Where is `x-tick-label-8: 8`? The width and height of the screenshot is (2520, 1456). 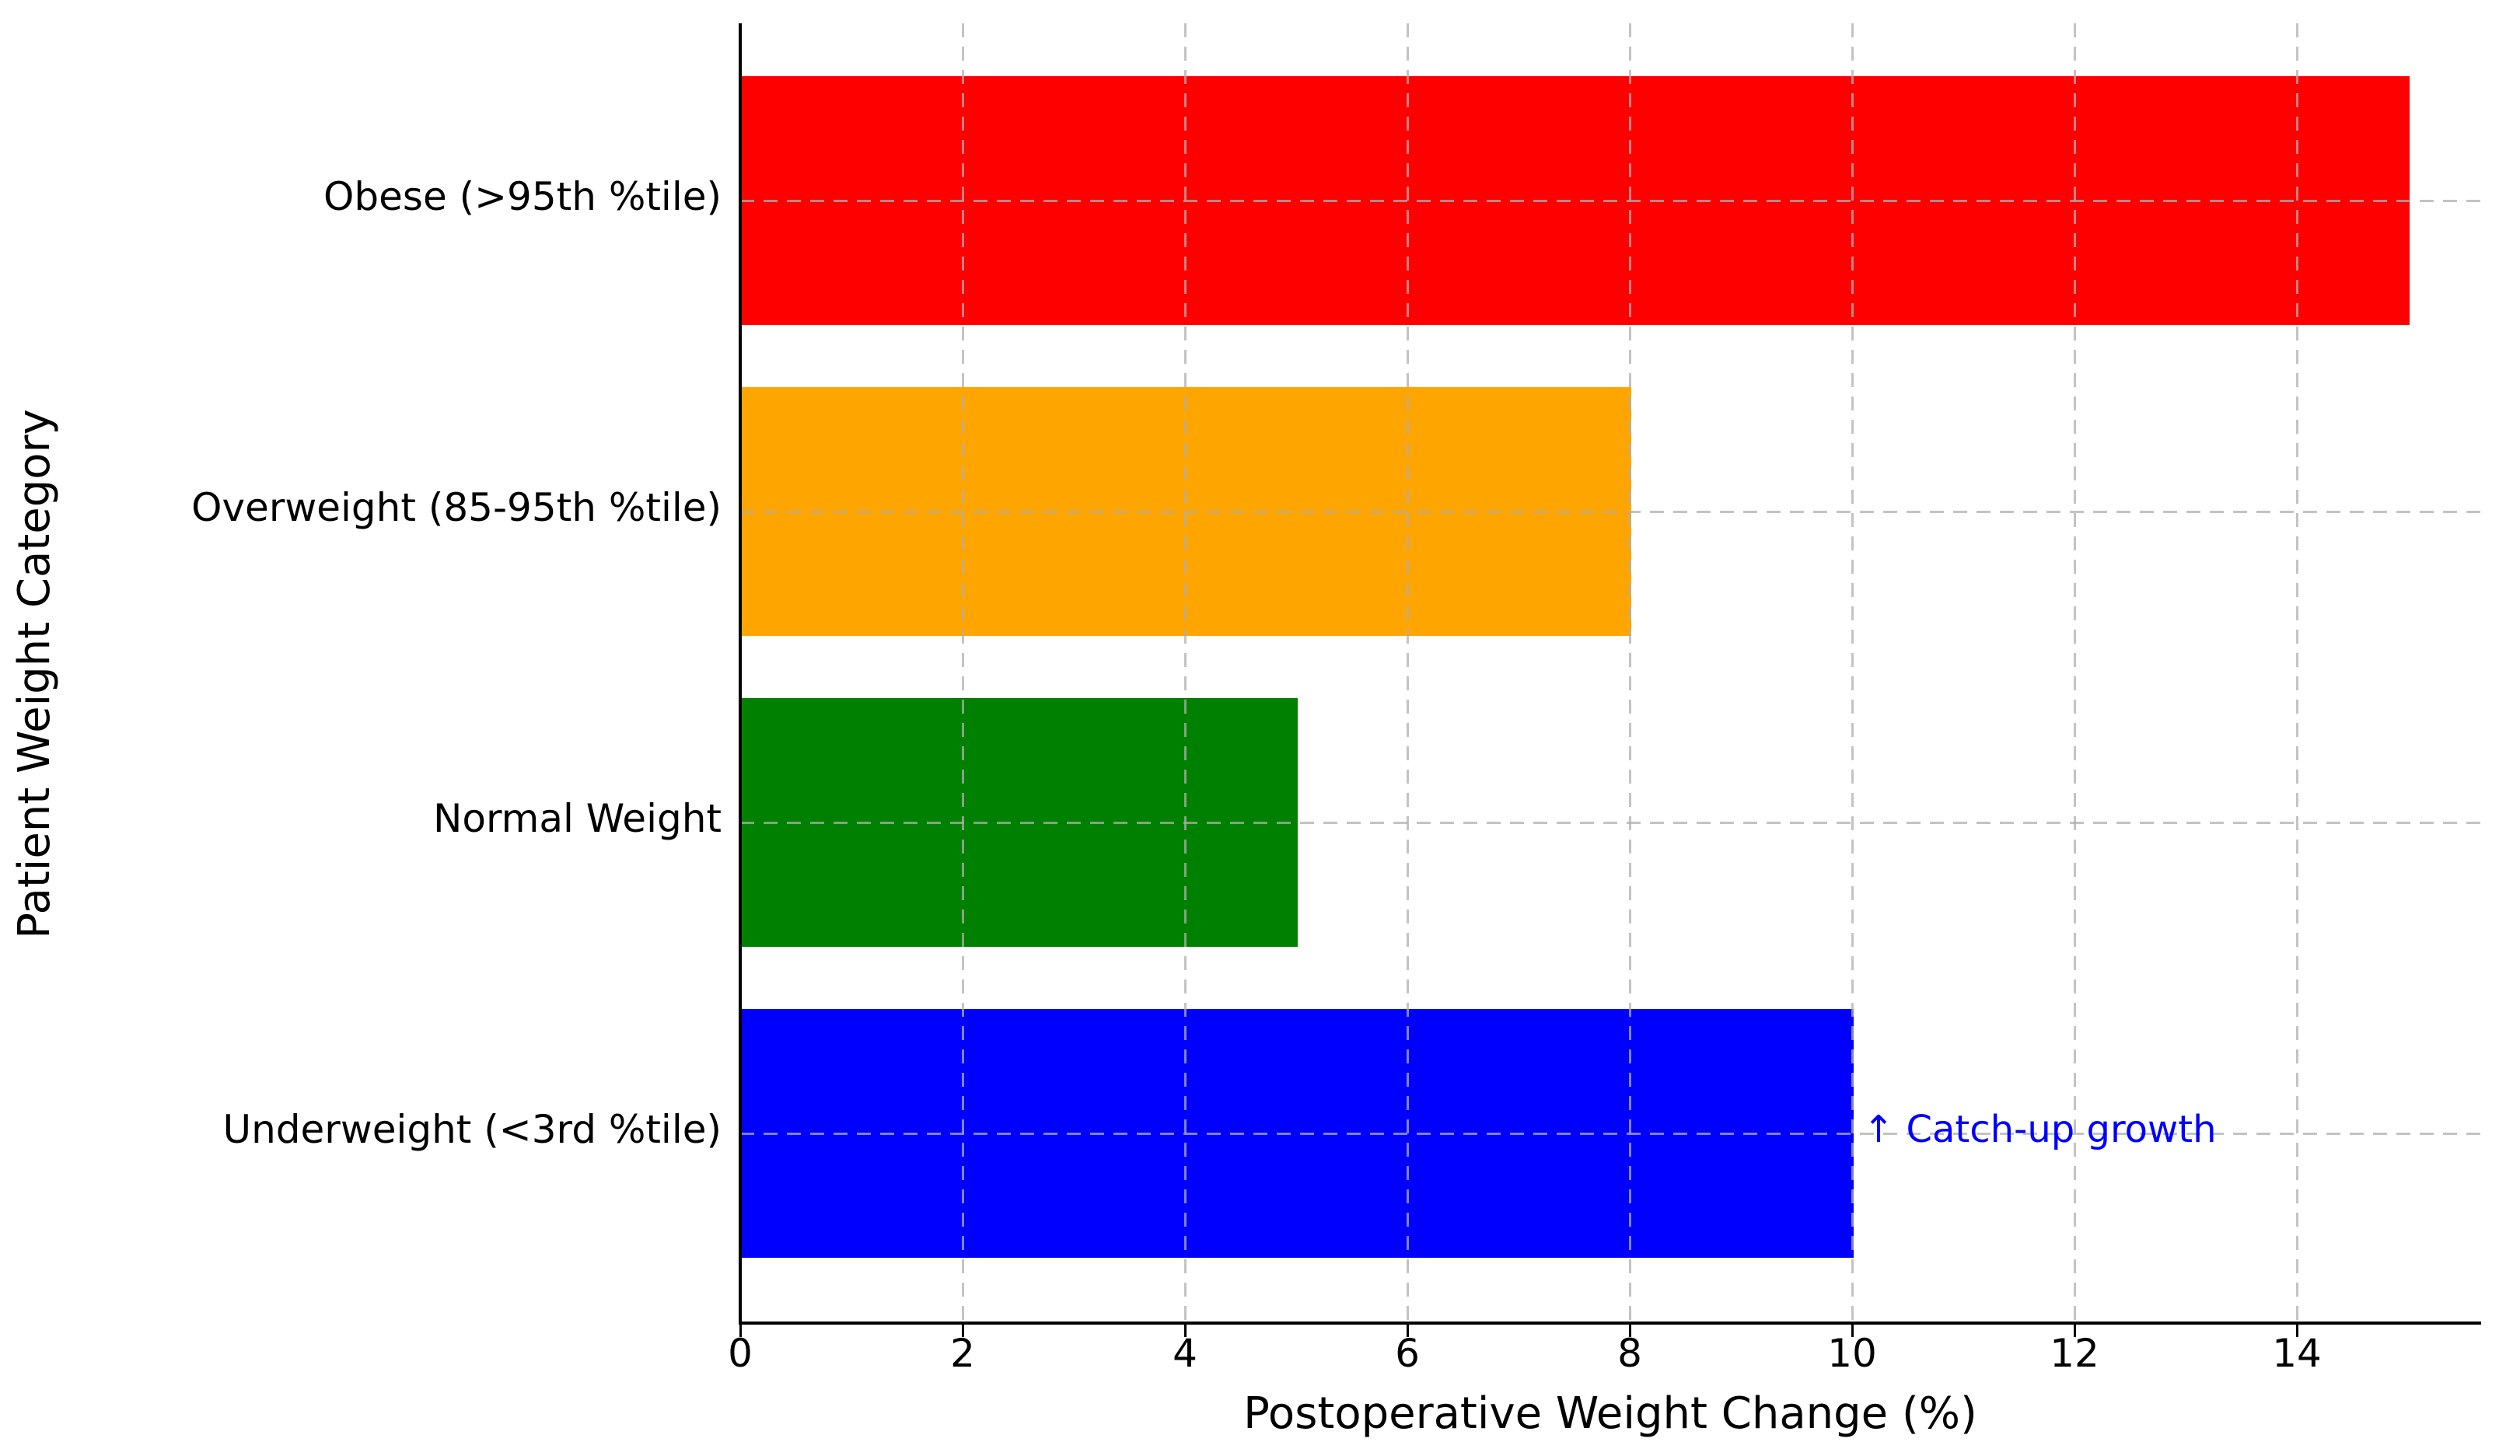 x-tick-label-8: 8 is located at coordinates (1629, 1353).